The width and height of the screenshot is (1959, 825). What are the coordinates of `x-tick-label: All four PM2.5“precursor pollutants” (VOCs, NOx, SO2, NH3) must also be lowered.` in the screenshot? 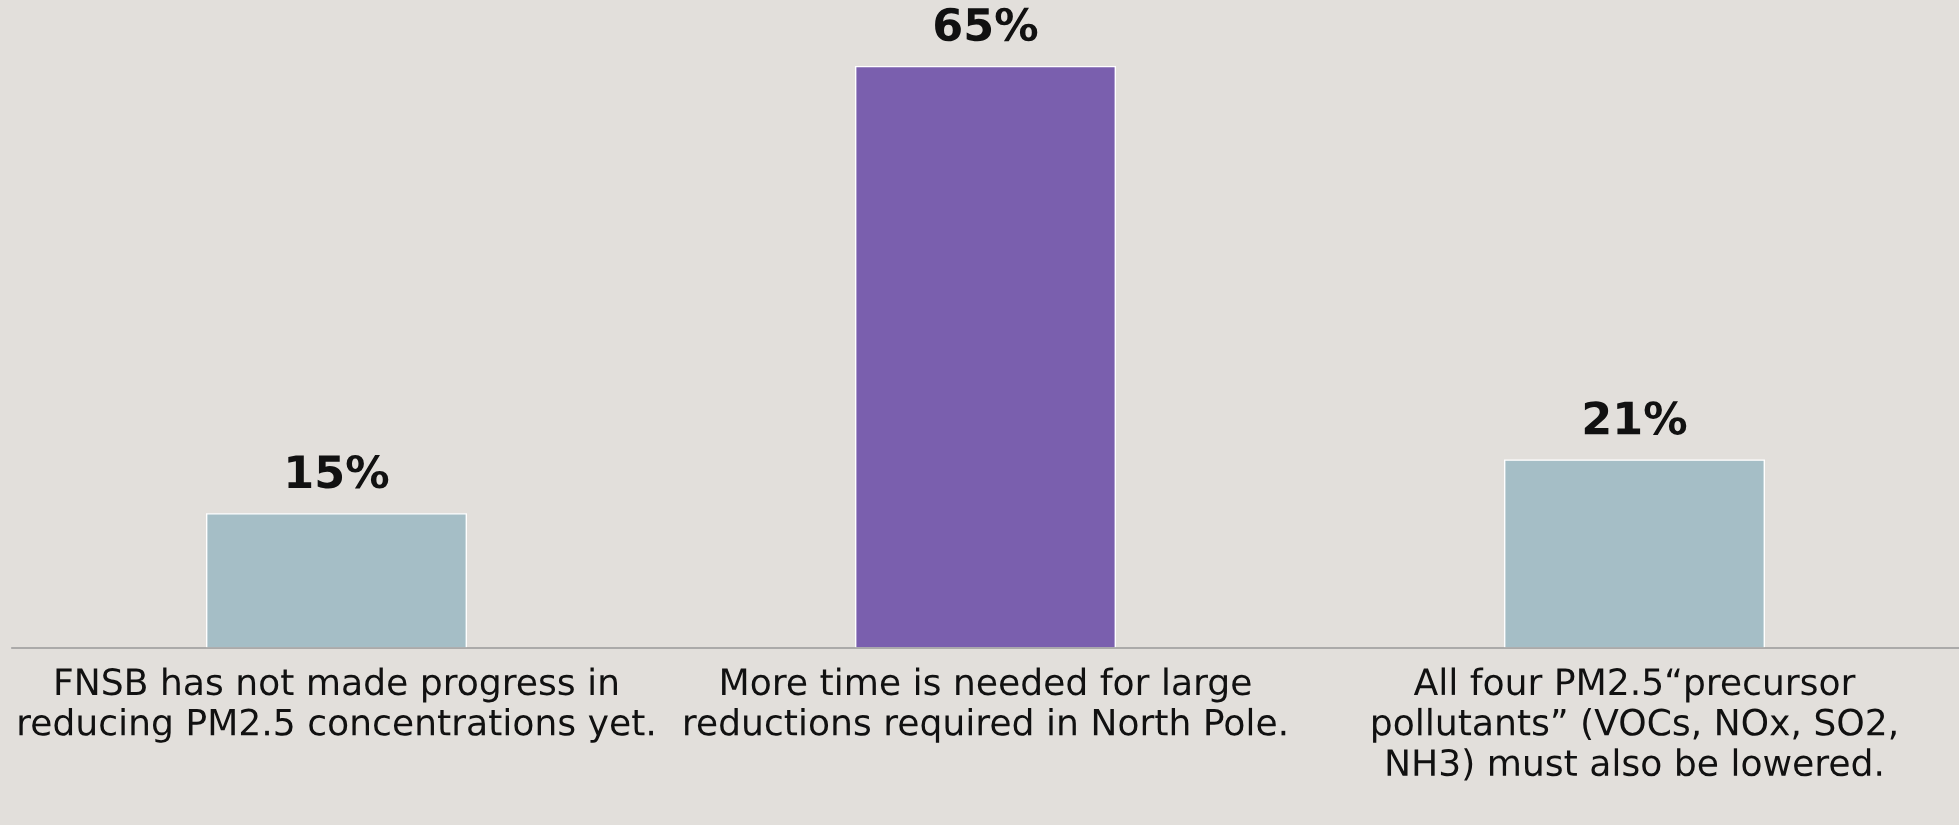 It's located at (1634, 724).